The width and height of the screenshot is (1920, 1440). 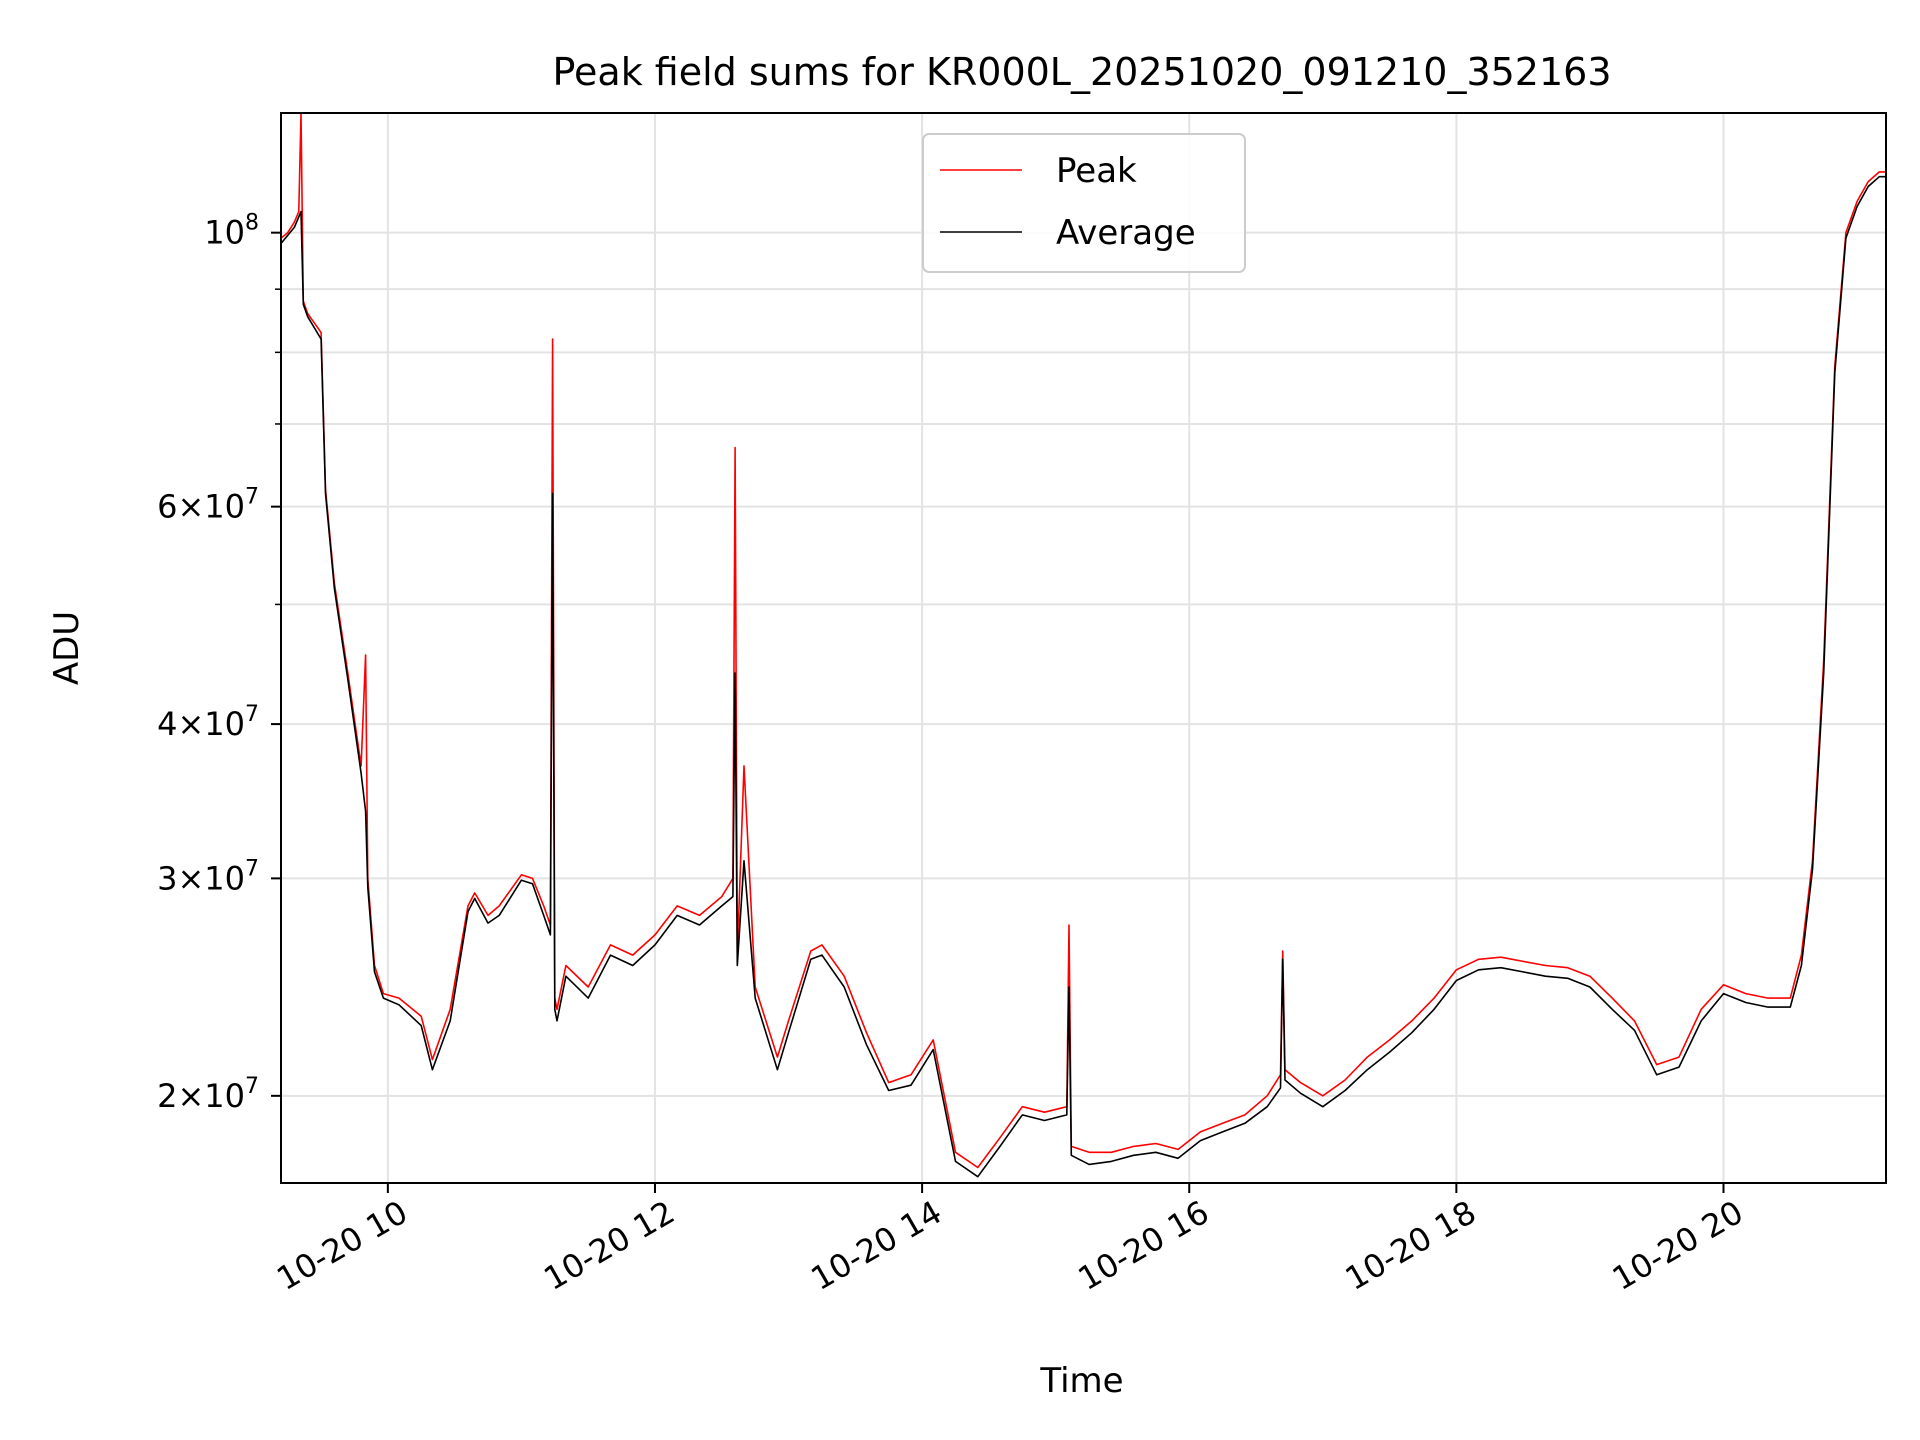 What do you see at coordinates (1081, 1381) in the screenshot?
I see `x-axis-label: Time` at bounding box center [1081, 1381].